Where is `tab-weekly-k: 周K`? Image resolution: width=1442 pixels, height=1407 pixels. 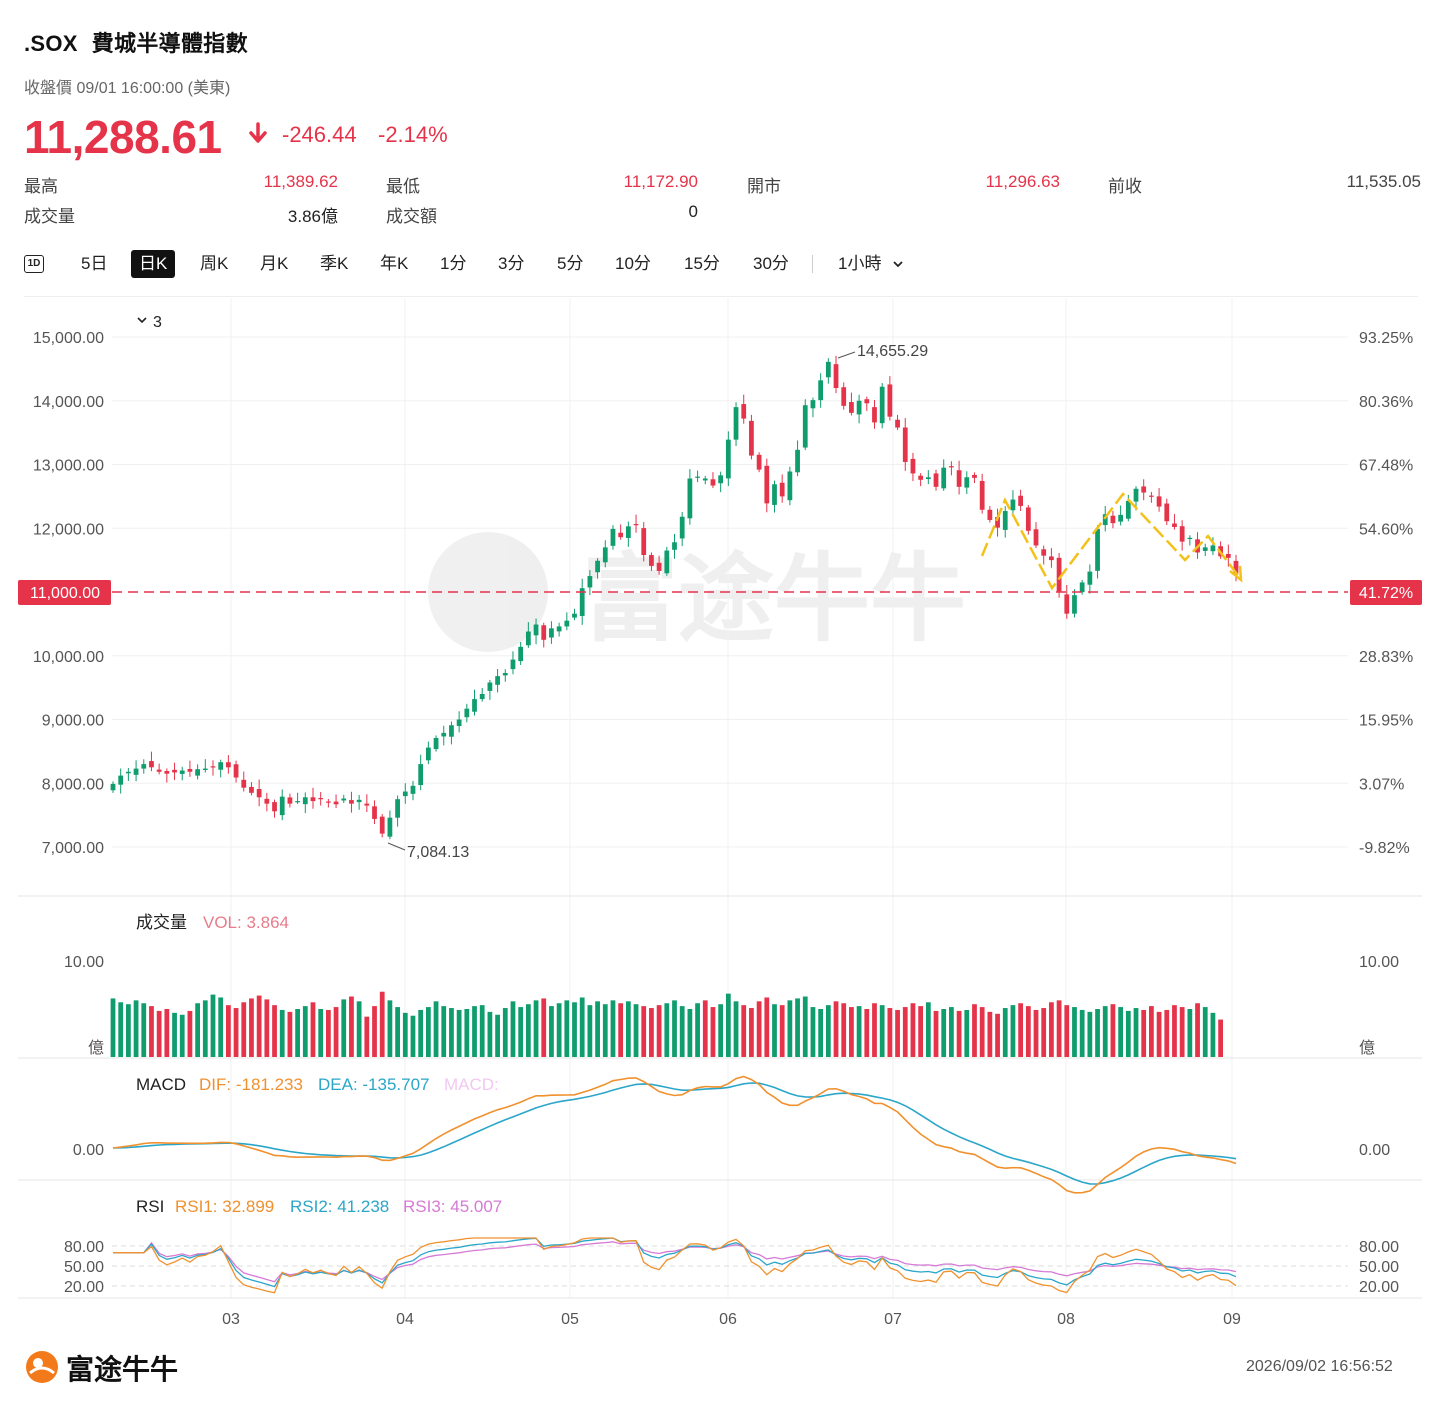
tab-weekly-k: 周K is located at coordinates (214, 263).